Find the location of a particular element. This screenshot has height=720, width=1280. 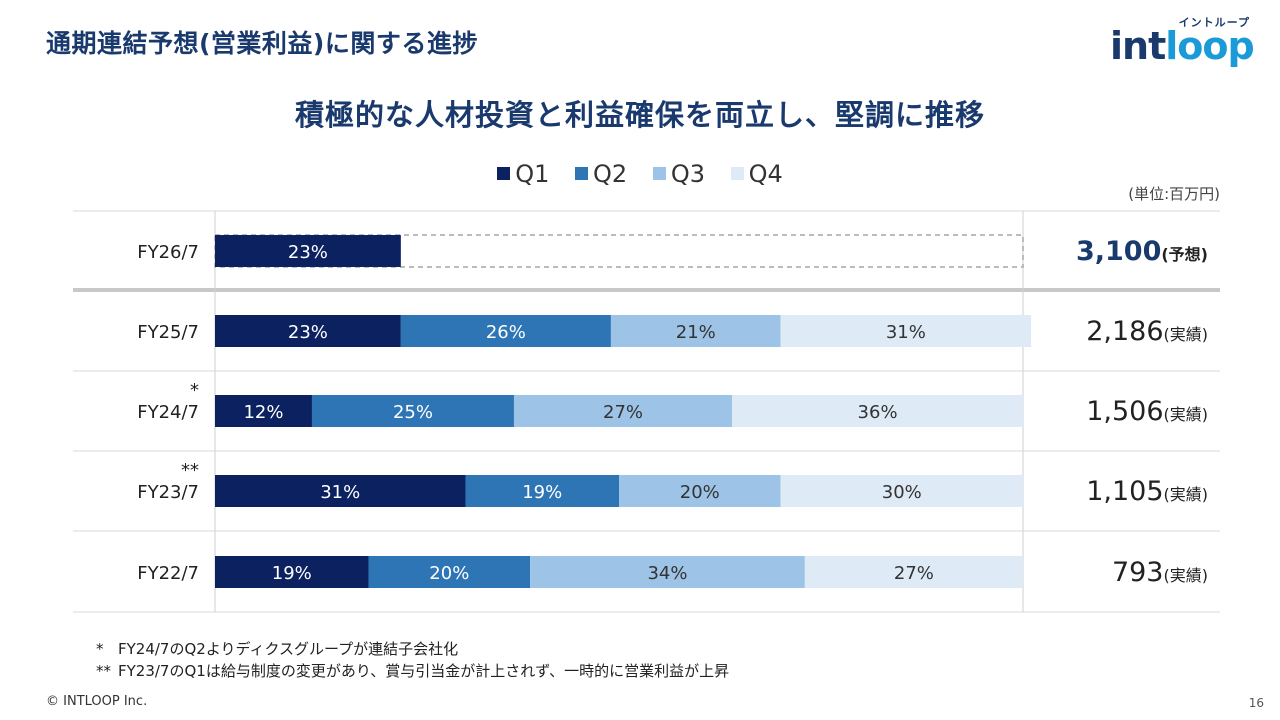

total-amount: 1,506 is located at coordinates (1124, 411).